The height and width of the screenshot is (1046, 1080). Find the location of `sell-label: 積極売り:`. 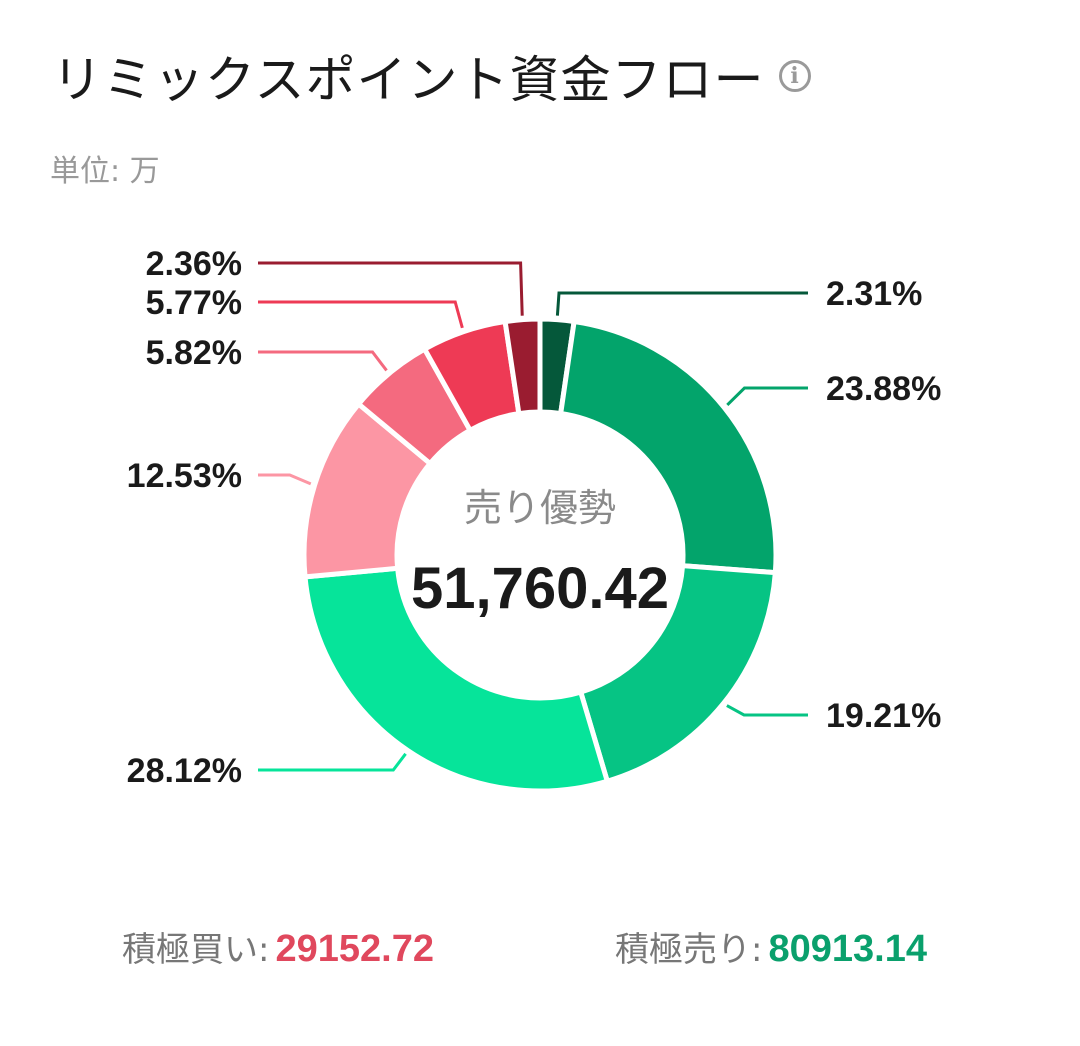

sell-label: 積極売り: is located at coordinates (689, 950).